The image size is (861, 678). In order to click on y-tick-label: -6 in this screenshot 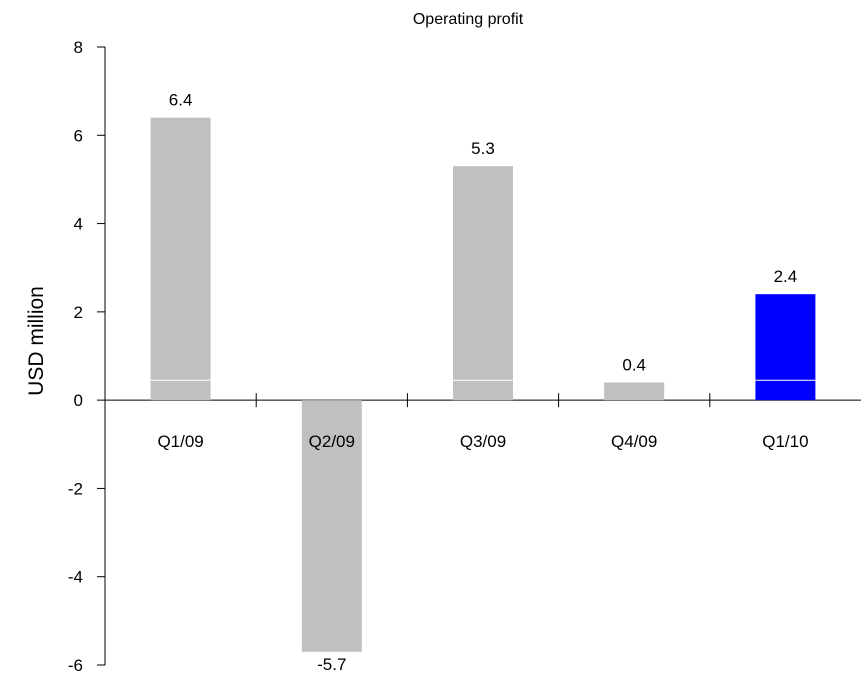, I will do `click(75, 665)`.